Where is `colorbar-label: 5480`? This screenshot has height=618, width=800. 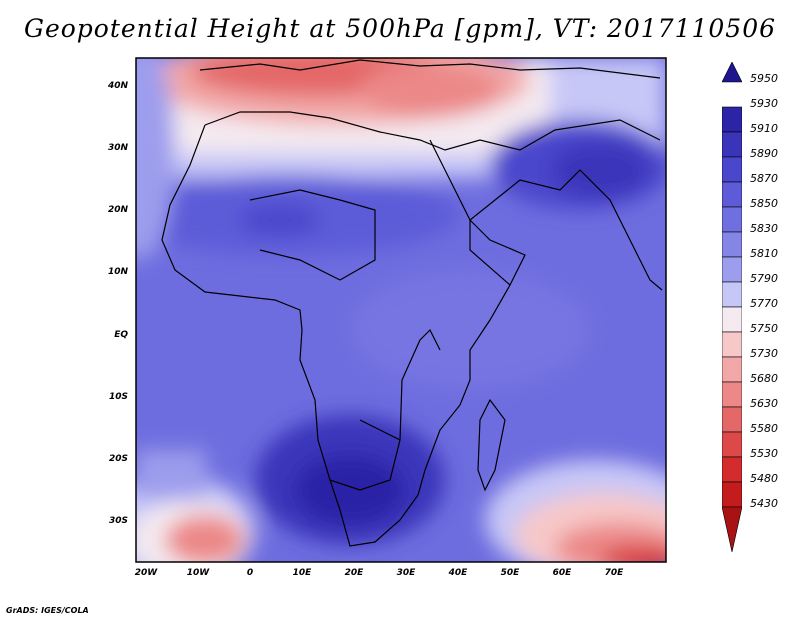
colorbar-label: 5480 is located at coordinates (764, 478).